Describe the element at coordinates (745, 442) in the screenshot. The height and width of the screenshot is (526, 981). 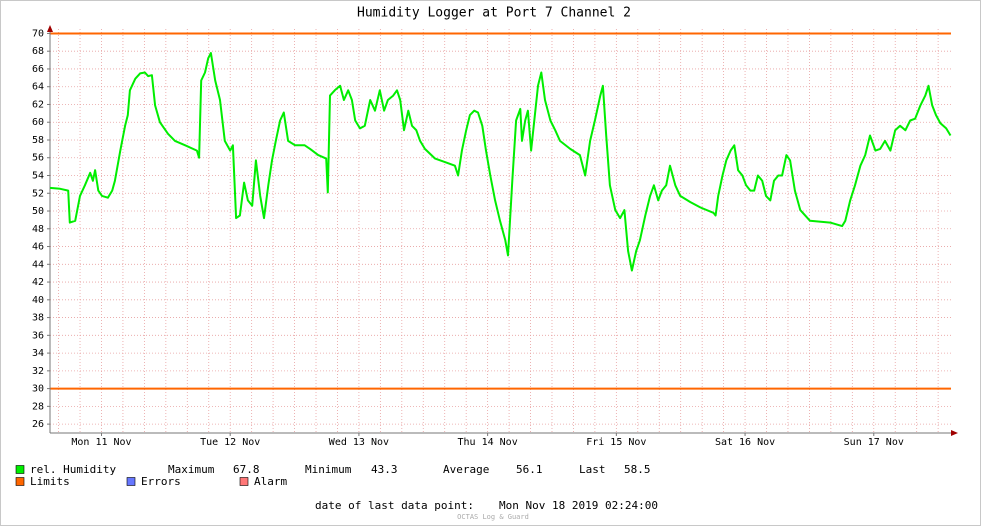
I see `x-tick-label: Sat 16 Nov` at that location.